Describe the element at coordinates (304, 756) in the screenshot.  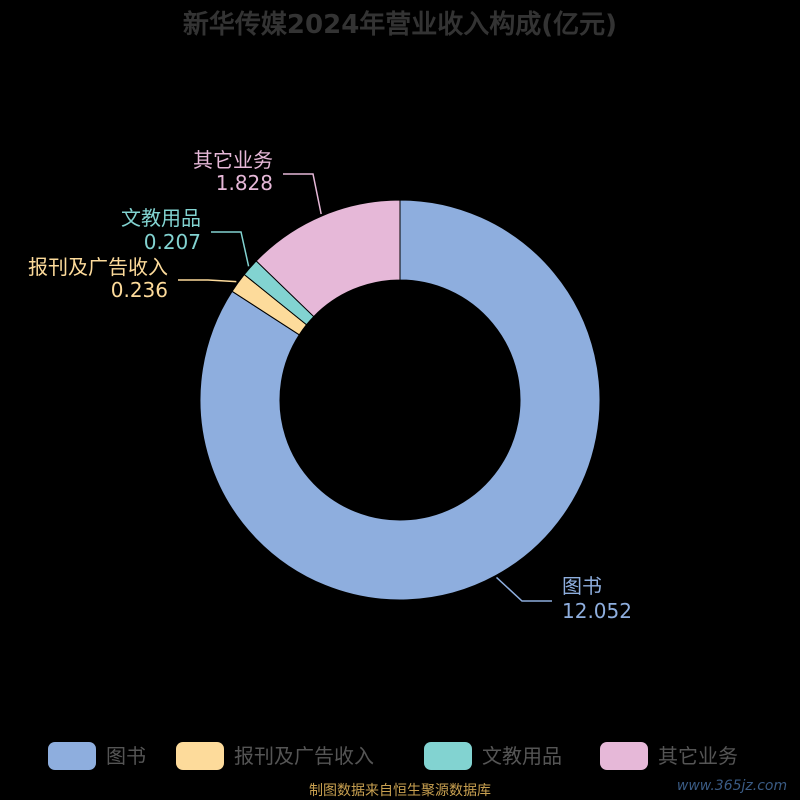
I see `legend-label: 报刊及广告收入` at that location.